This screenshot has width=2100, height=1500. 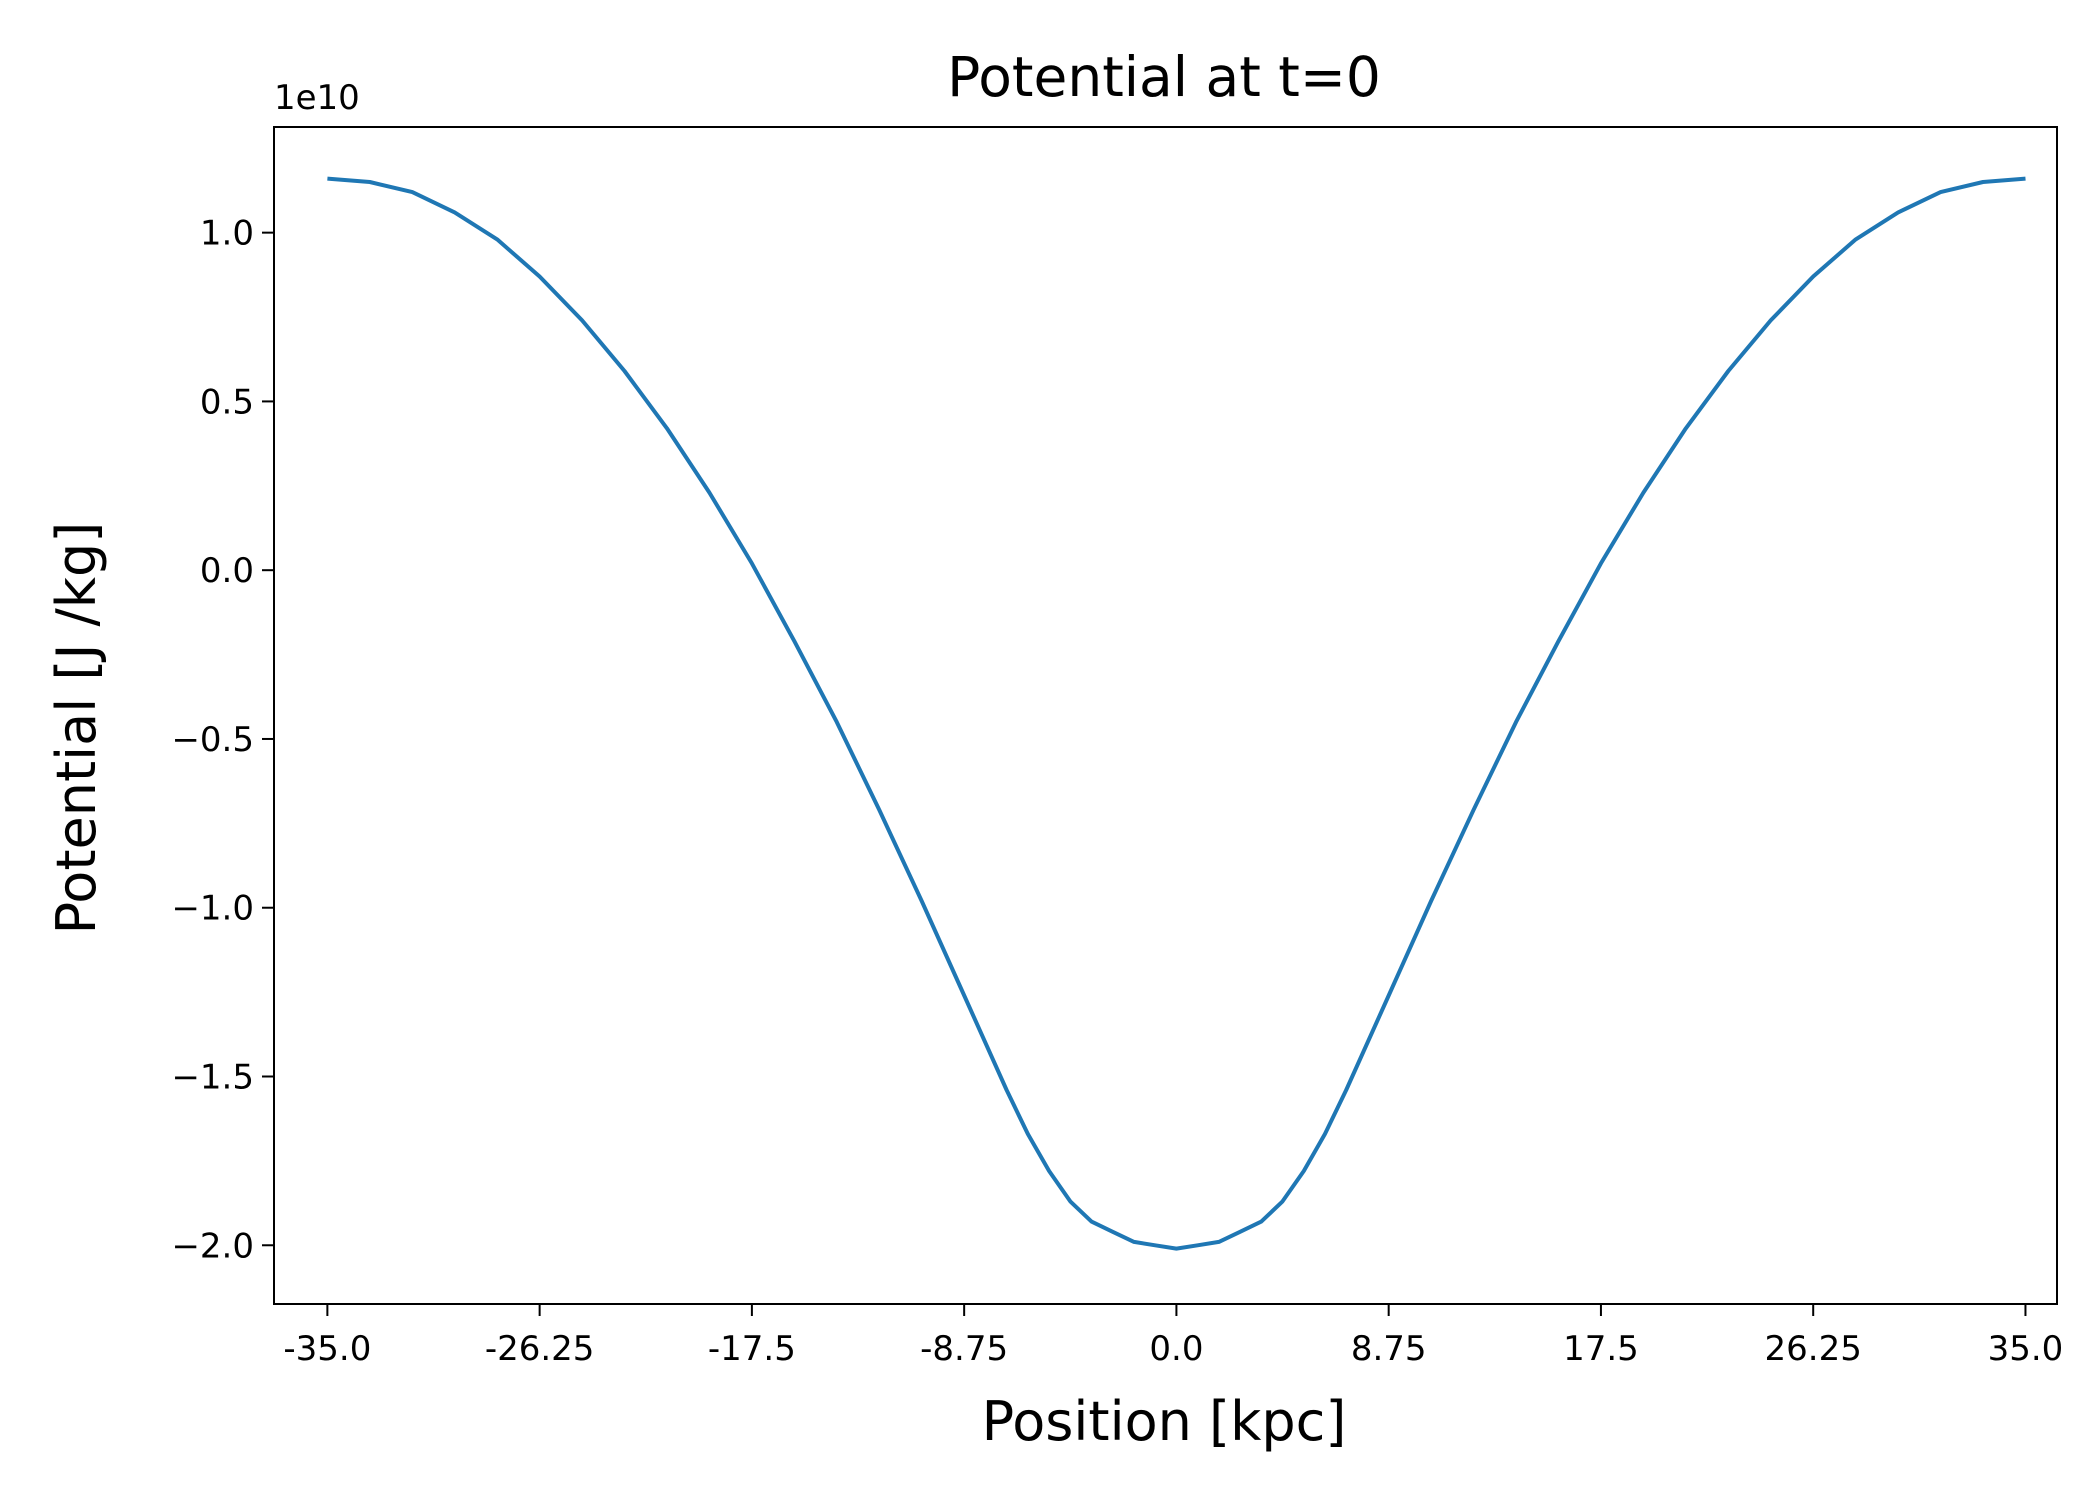 What do you see at coordinates (1601, 1349) in the screenshot?
I see `x-tick-label: 17.5` at bounding box center [1601, 1349].